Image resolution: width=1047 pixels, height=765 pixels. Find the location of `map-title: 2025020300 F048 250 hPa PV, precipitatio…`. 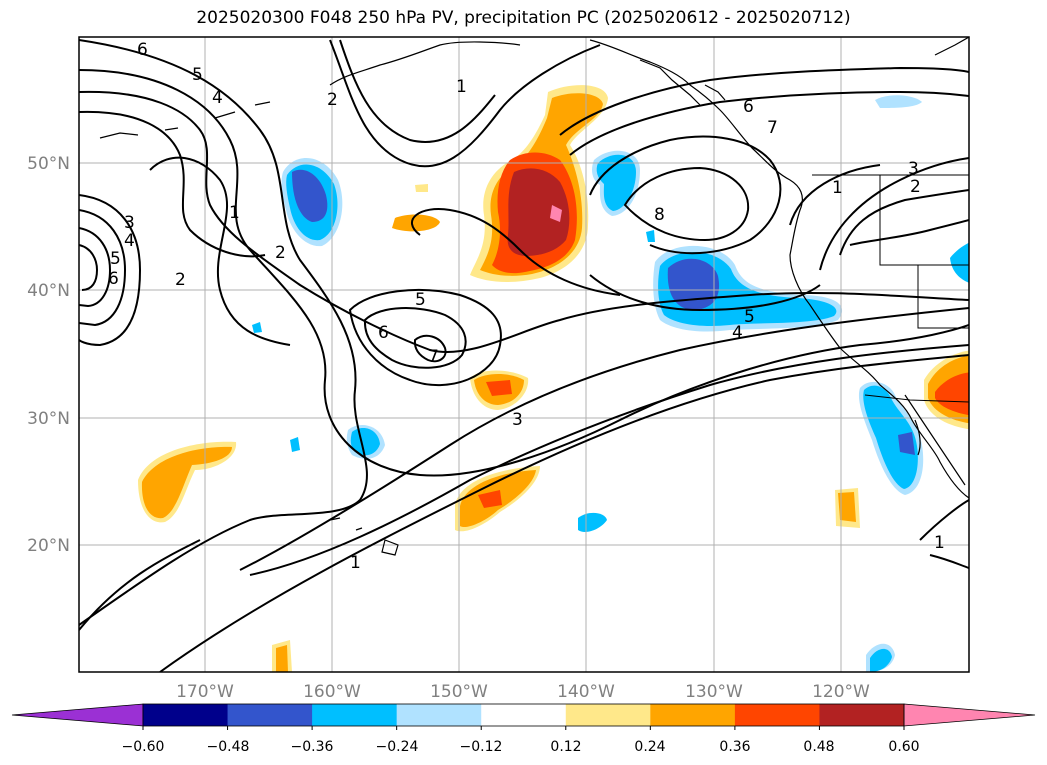

map-title: 2025020300 F048 250 hPa PV, precipitatio… is located at coordinates (523, 18).